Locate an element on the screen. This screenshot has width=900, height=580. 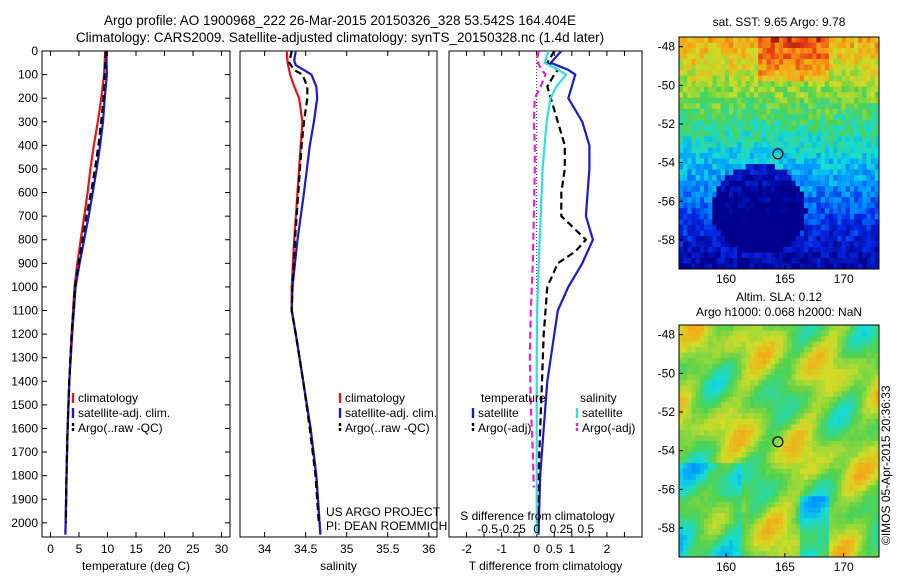
p-temperature-xtick-label: 10 is located at coordinates (108, 549).